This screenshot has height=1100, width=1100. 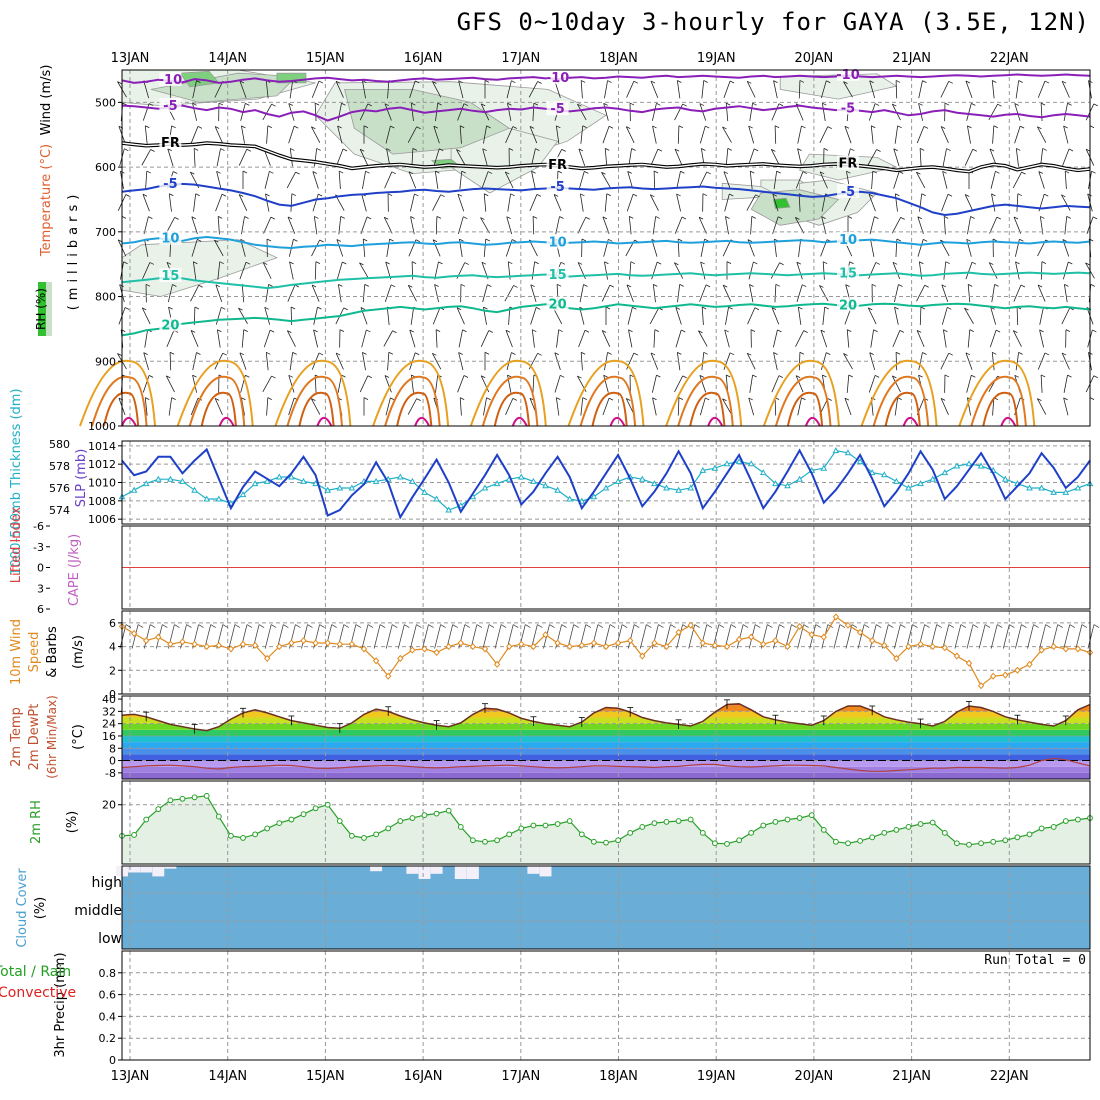 I want to click on precip-tick-label: 0, so click(x=112, y=1060).